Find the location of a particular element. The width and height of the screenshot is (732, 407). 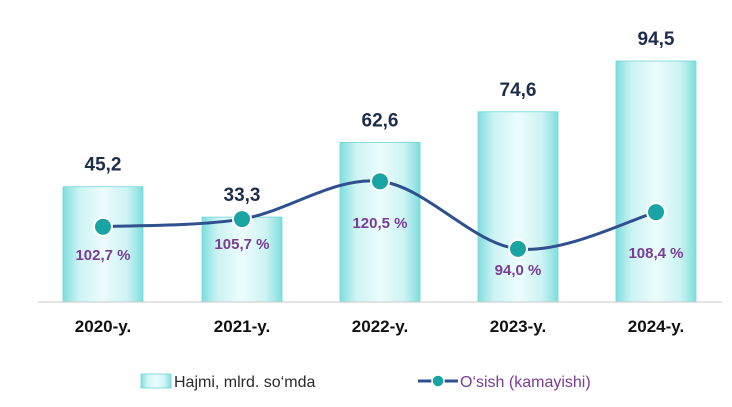

growth-value-label: 102,7 % is located at coordinates (102, 255).